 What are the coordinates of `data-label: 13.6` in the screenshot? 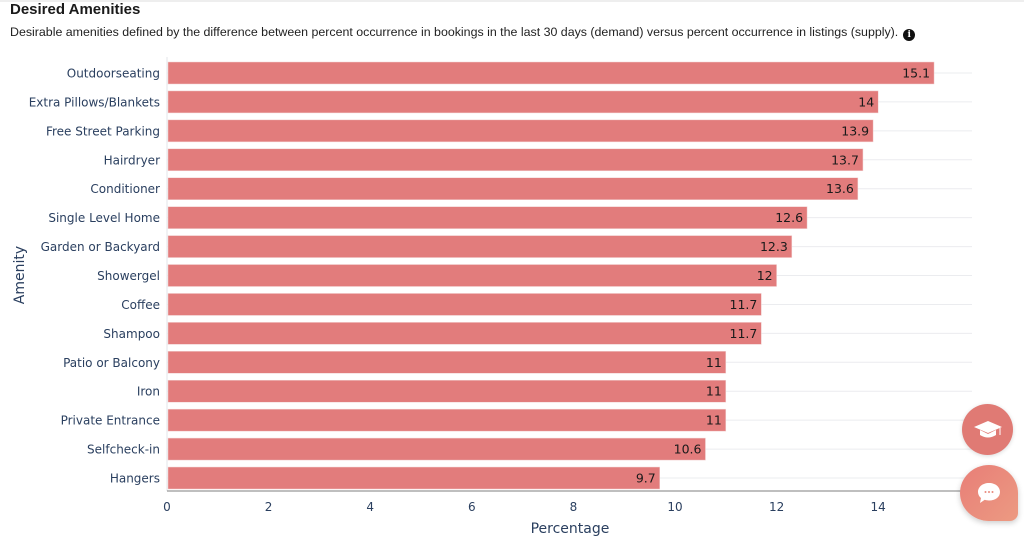 It's located at (840, 188).